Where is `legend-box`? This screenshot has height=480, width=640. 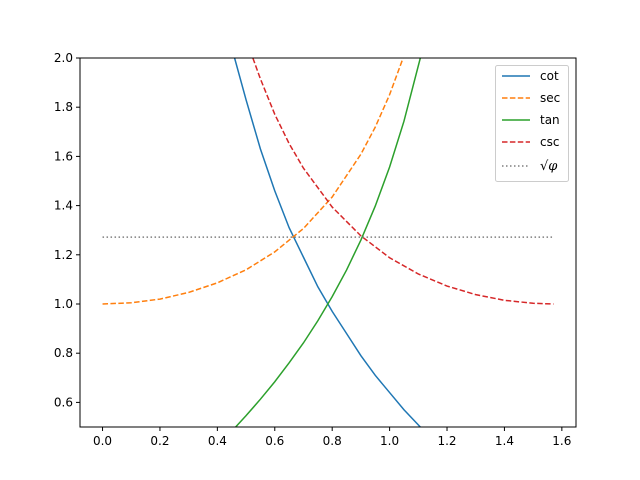
legend-box is located at coordinates (532, 123).